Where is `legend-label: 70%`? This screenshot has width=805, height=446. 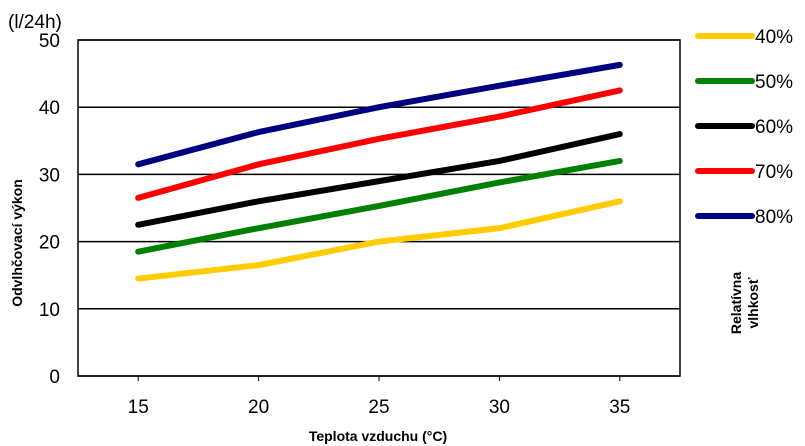
legend-label: 70% is located at coordinates (774, 172).